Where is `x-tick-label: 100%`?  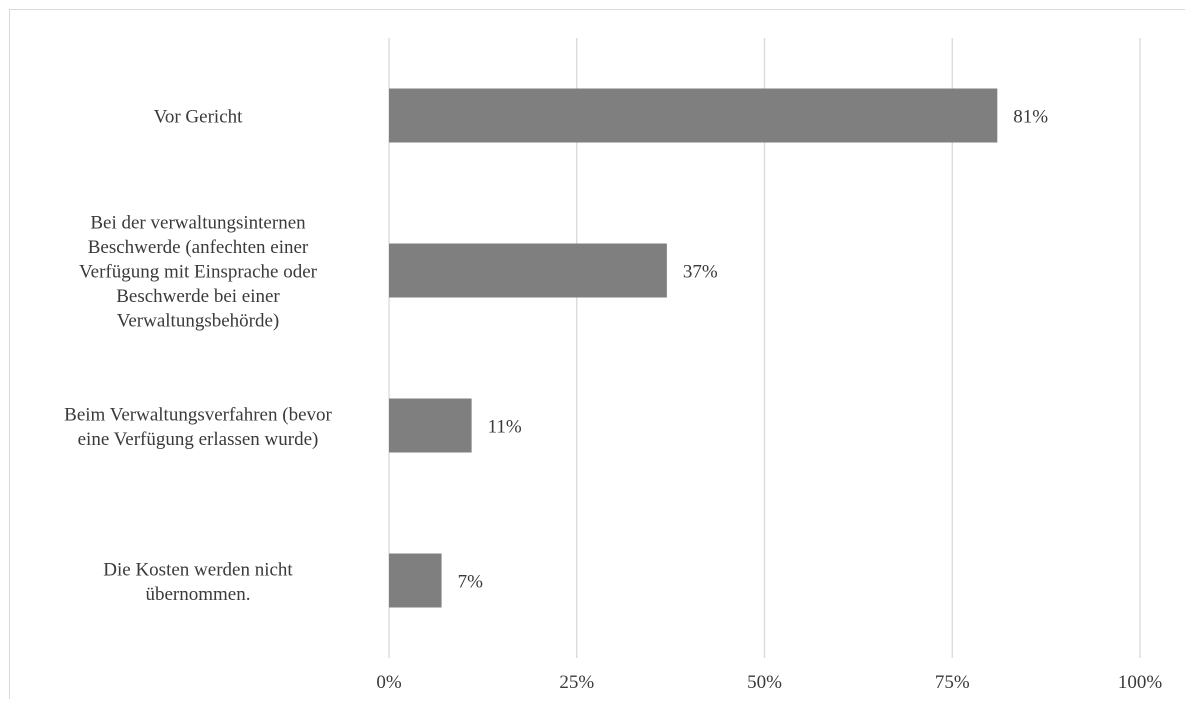 x-tick-label: 100% is located at coordinates (1140, 682).